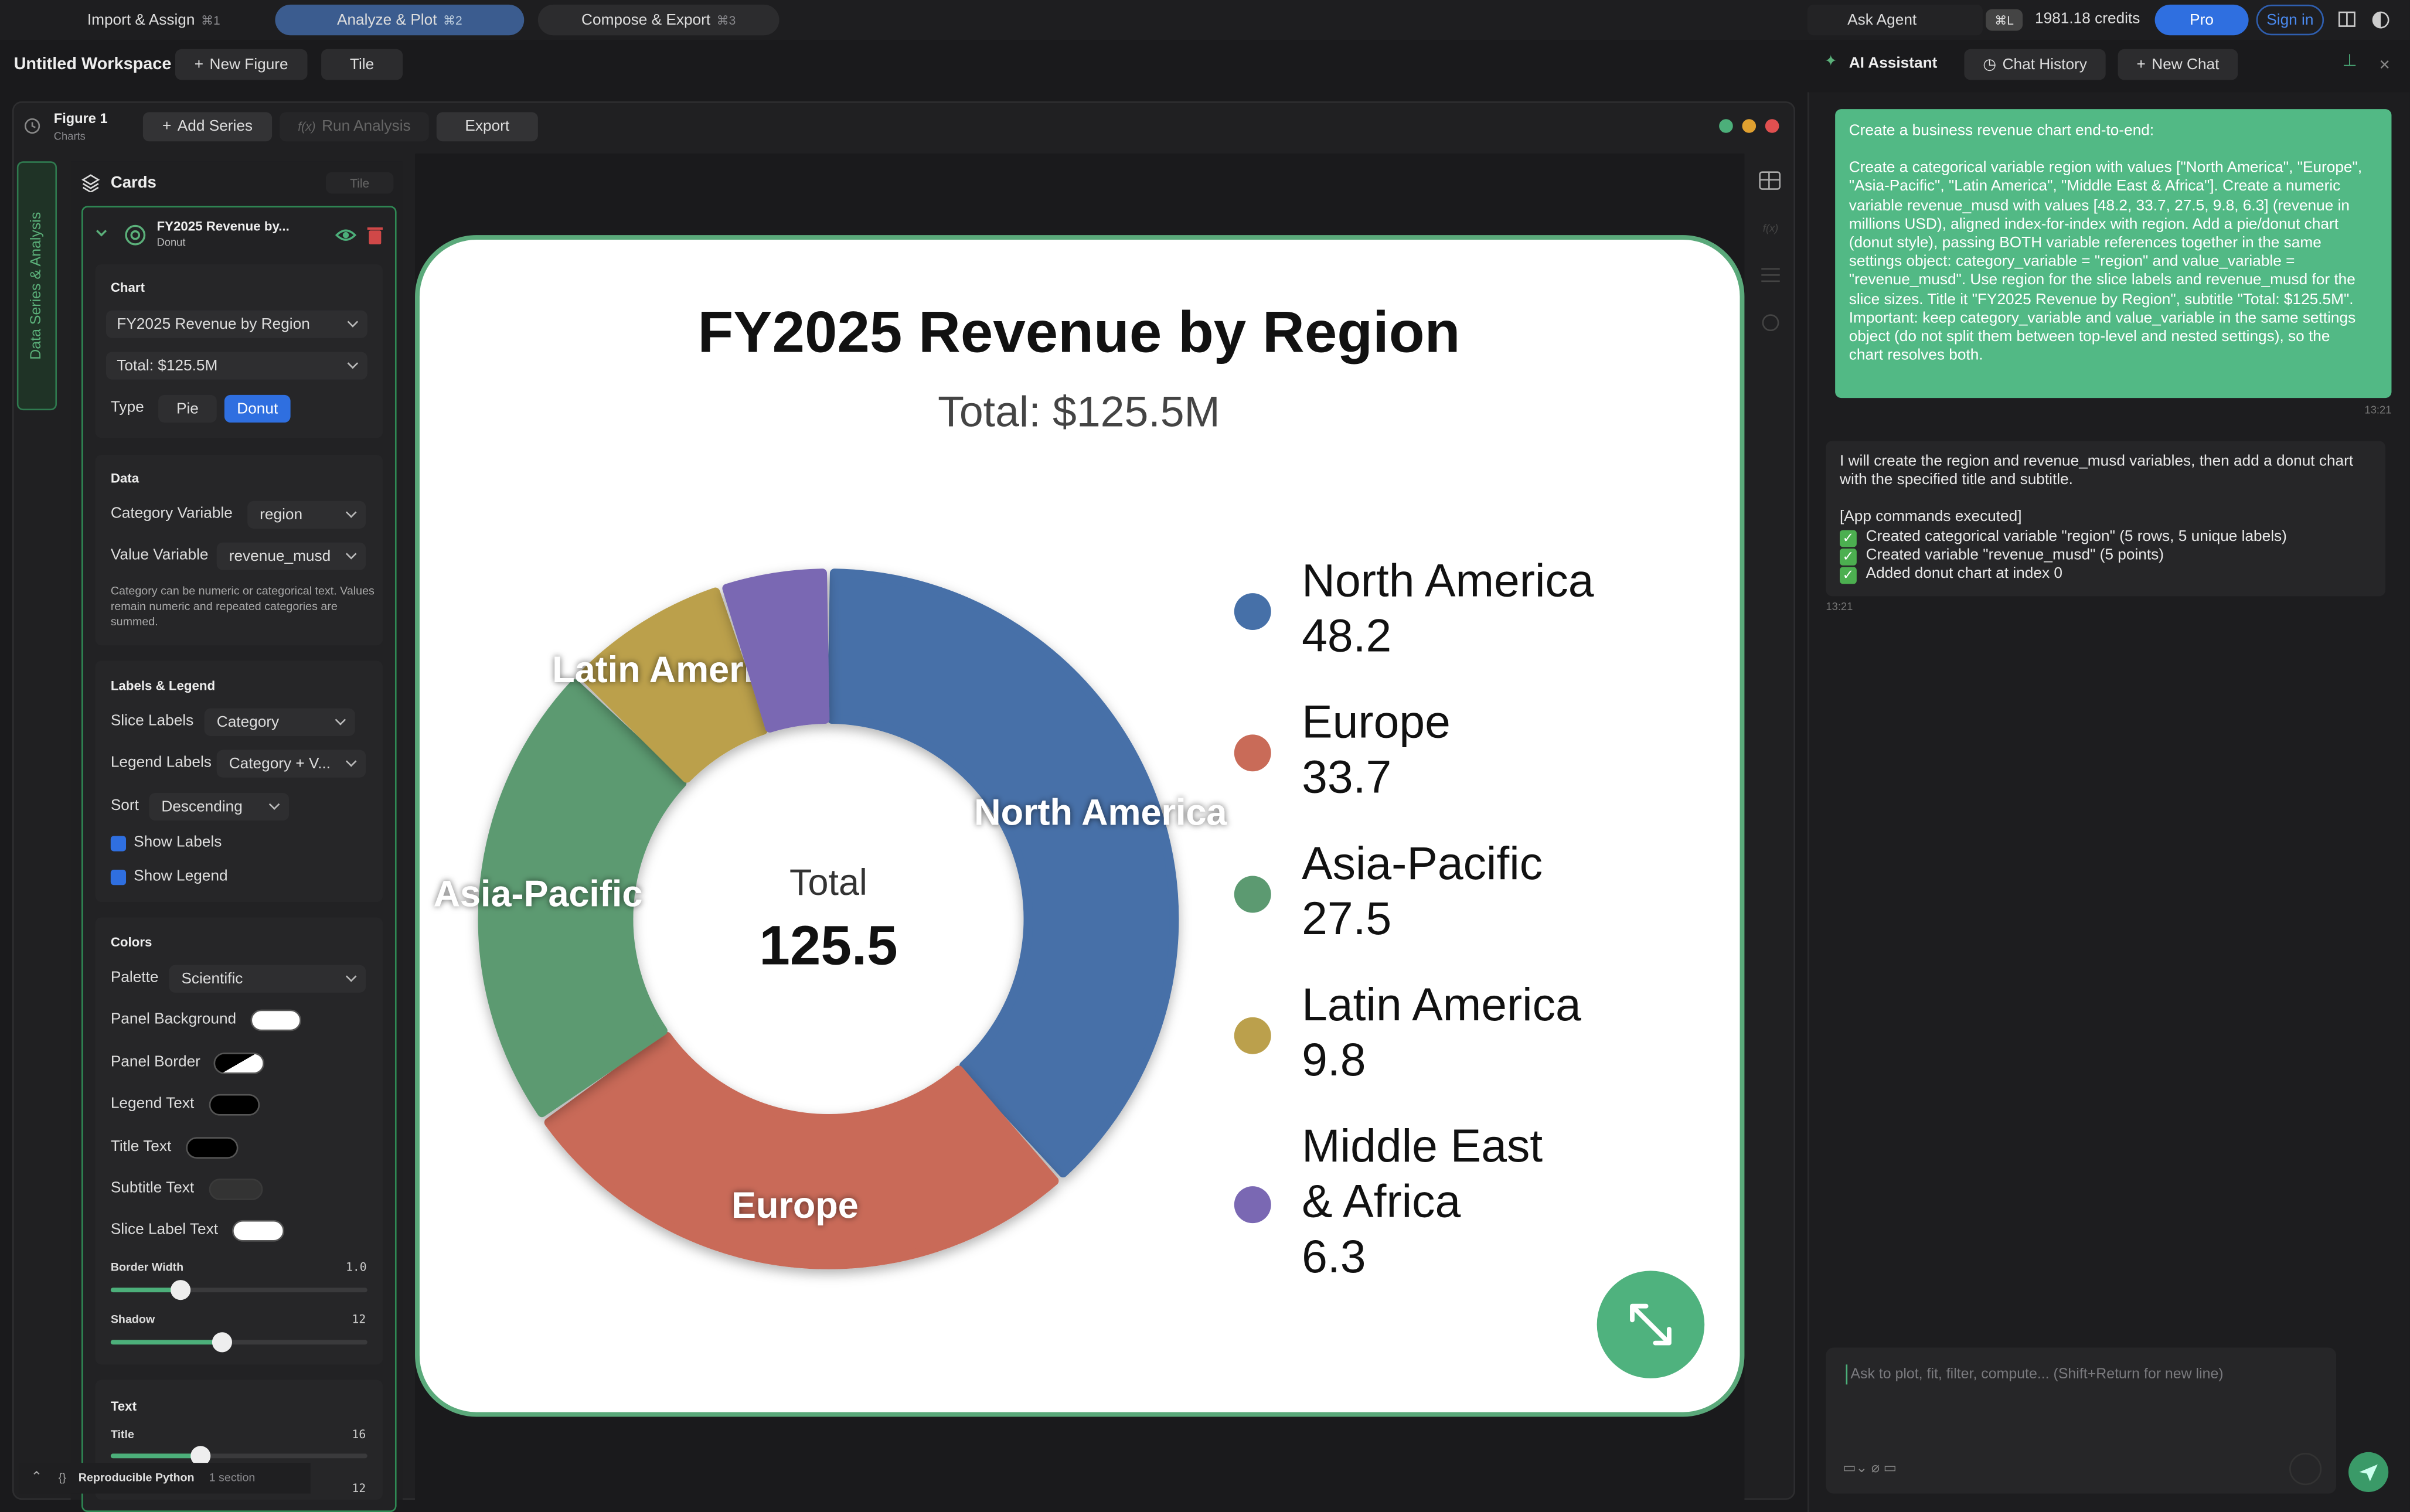 Image resolution: width=2410 pixels, height=1512 pixels. I want to click on tab-analyze: Analyze & Plot ⌘2, so click(400, 20).